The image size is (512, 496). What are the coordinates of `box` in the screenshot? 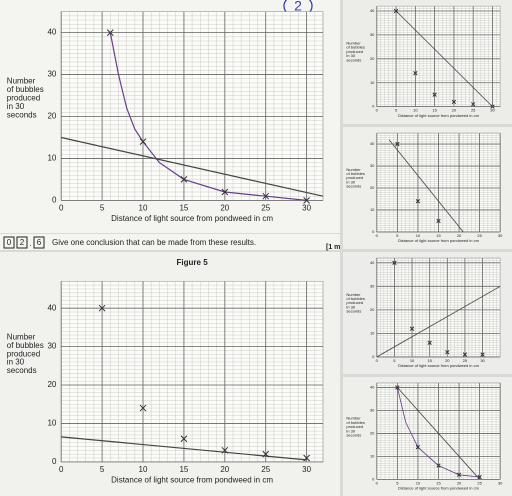 It's located at (22, 242).